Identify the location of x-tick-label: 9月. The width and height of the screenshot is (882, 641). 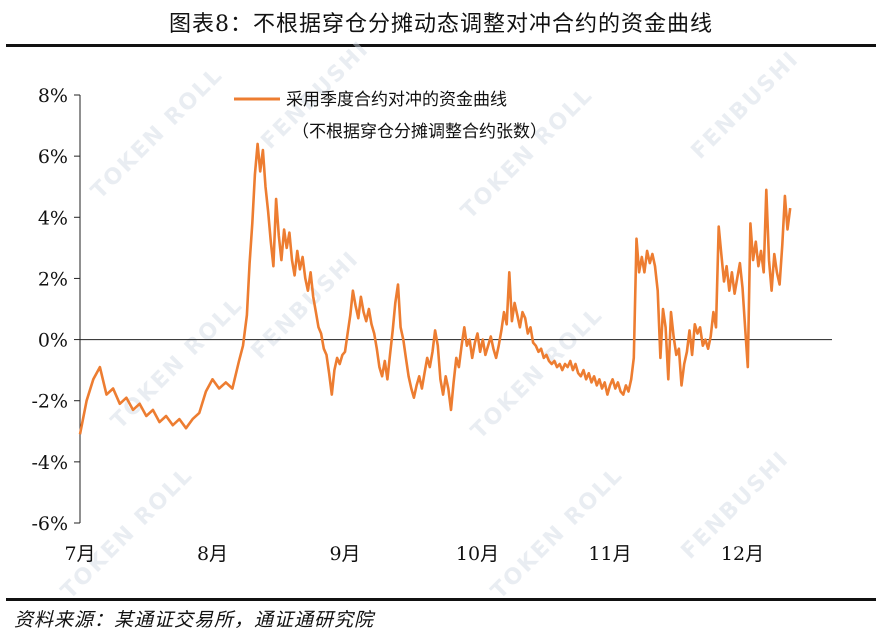
(344, 554).